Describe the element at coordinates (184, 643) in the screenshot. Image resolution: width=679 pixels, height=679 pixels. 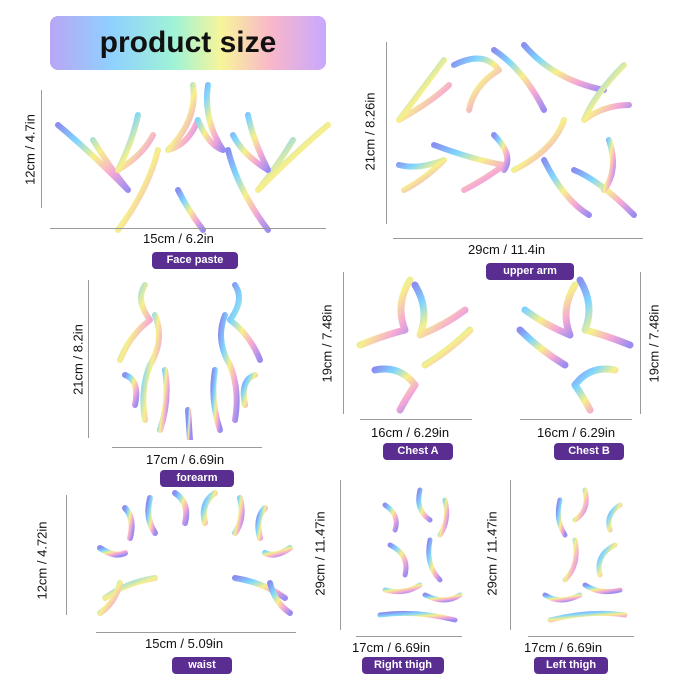
I see `waist-width-text: 15cm / 5.09in` at that location.